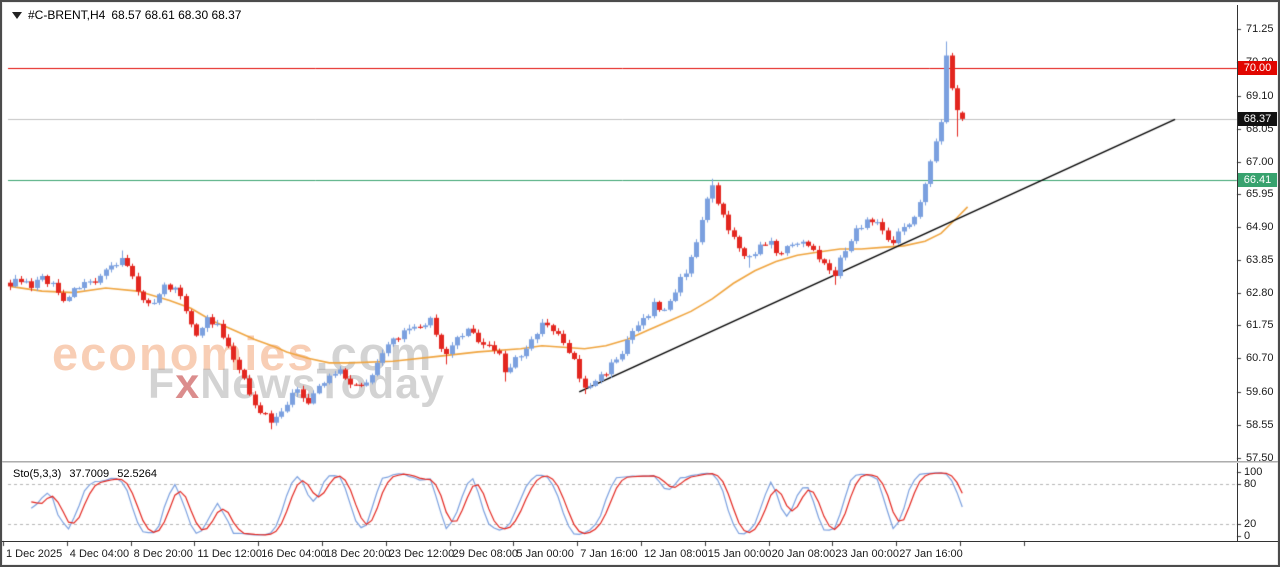  What do you see at coordinates (676, 554) in the screenshot?
I see `time-tick-label: 12 Jan 08:00` at bounding box center [676, 554].